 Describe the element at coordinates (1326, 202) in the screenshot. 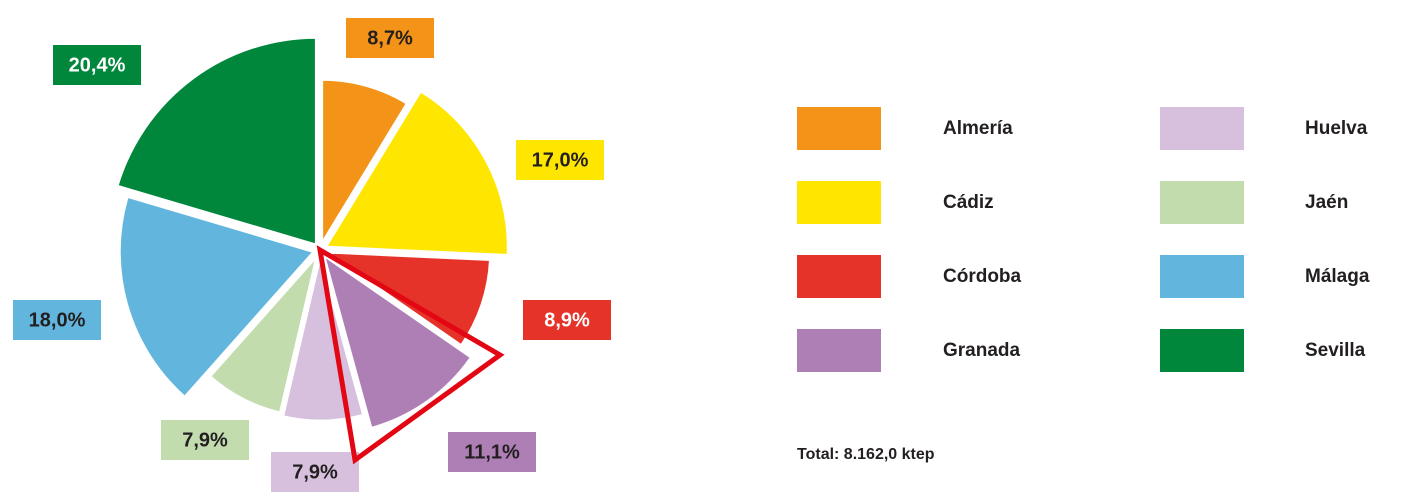

I see `legend-label: Jaén` at that location.